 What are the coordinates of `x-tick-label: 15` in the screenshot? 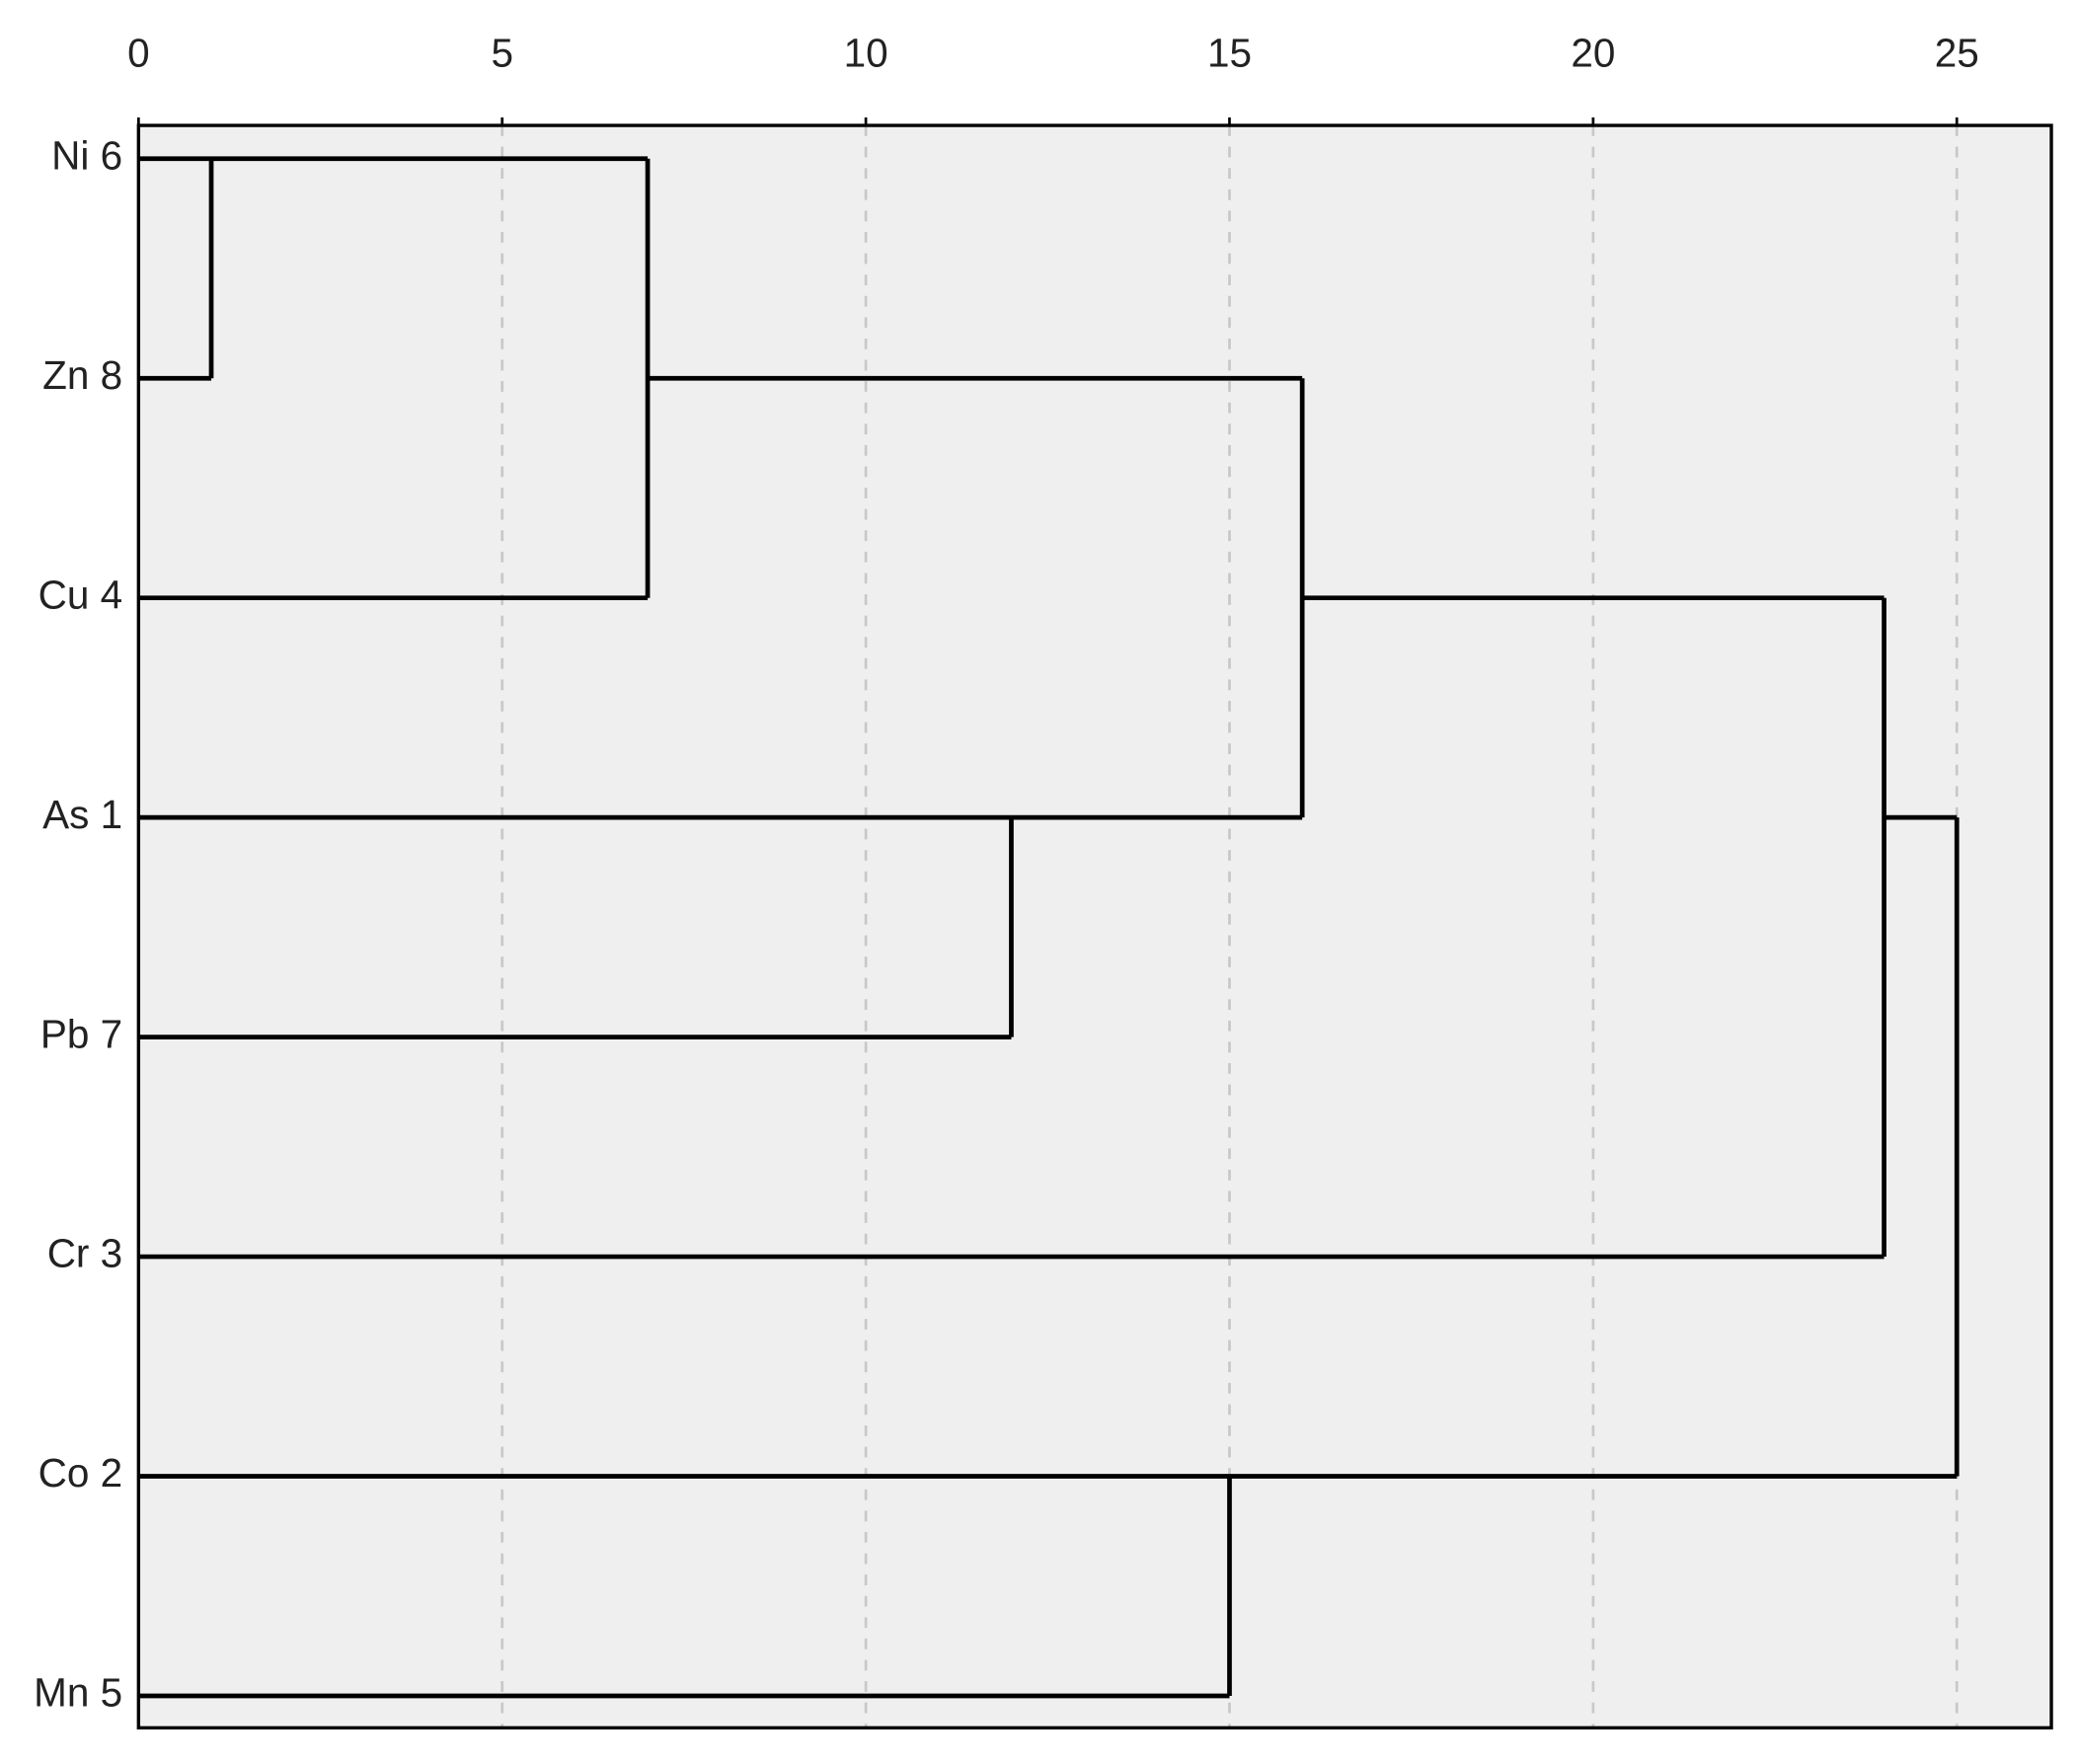 It's located at (1229, 53).